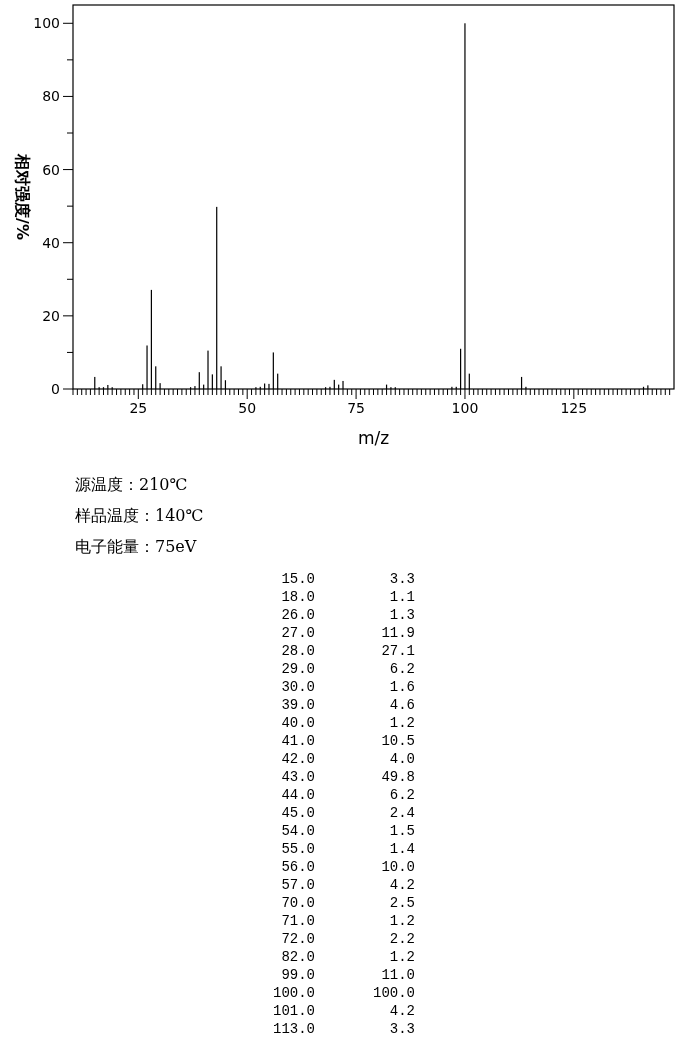 This screenshot has height=1049, width=680. What do you see at coordinates (298, 741) in the screenshot?
I see `text: 41.0` at bounding box center [298, 741].